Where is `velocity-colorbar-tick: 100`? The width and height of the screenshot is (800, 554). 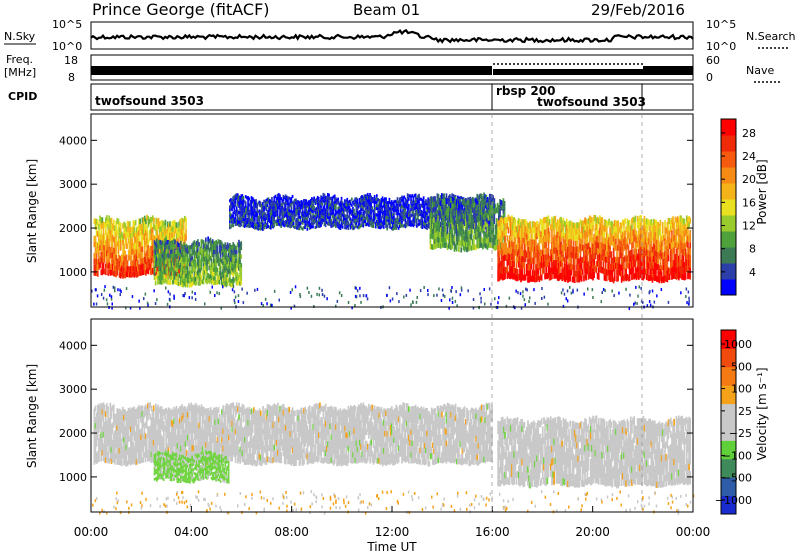 velocity-colorbar-tick: 100 is located at coordinates (741, 389).